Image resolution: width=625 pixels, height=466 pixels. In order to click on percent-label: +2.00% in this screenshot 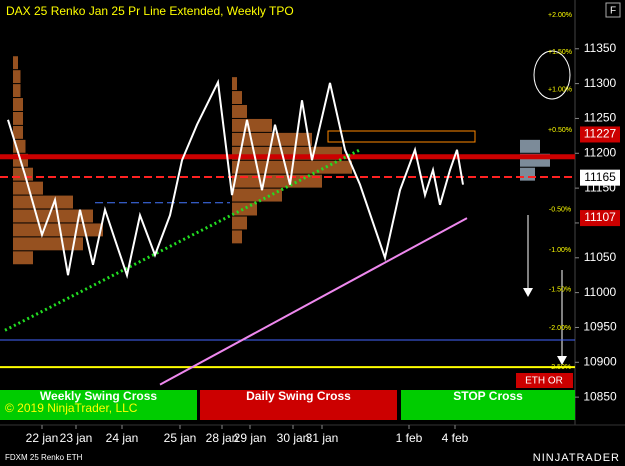, I will do `click(560, 15)`.